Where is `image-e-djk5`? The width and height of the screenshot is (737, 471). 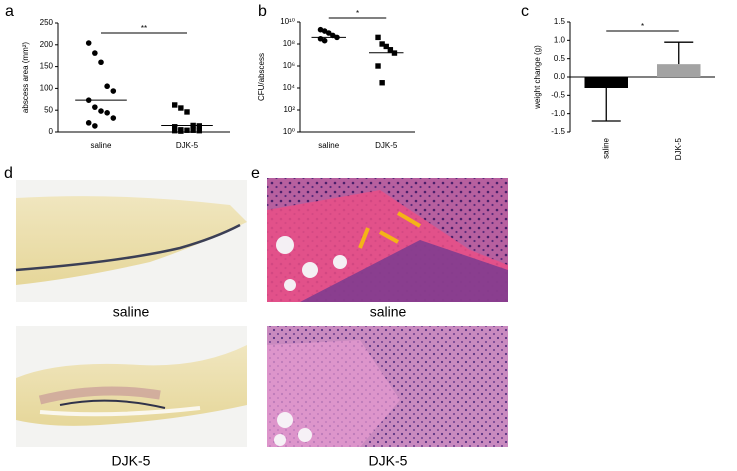
image-e-djk5 is located at coordinates (387, 386).